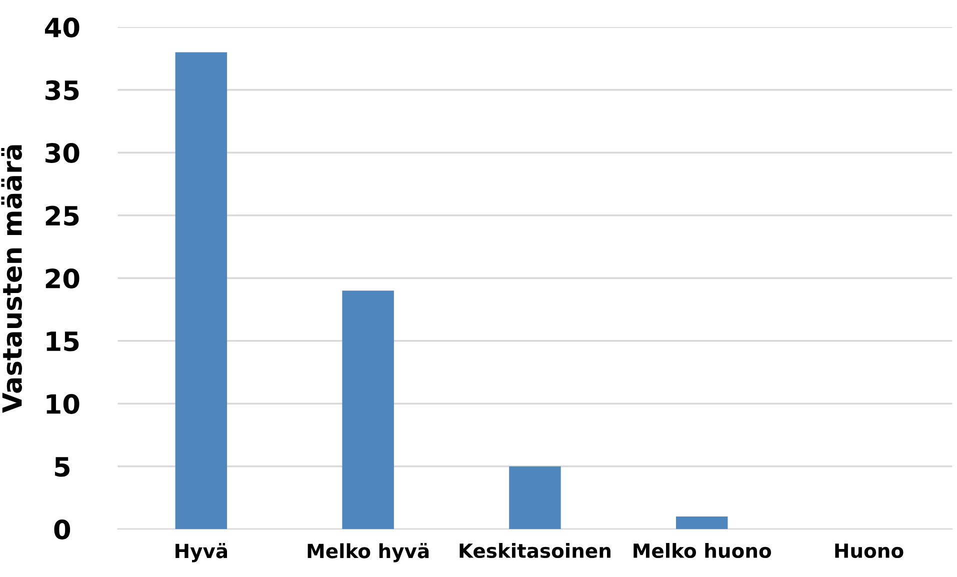 Image resolution: width=957 pixels, height=577 pixels. What do you see at coordinates (62, 342) in the screenshot?
I see `y-tick-label: 15` at bounding box center [62, 342].